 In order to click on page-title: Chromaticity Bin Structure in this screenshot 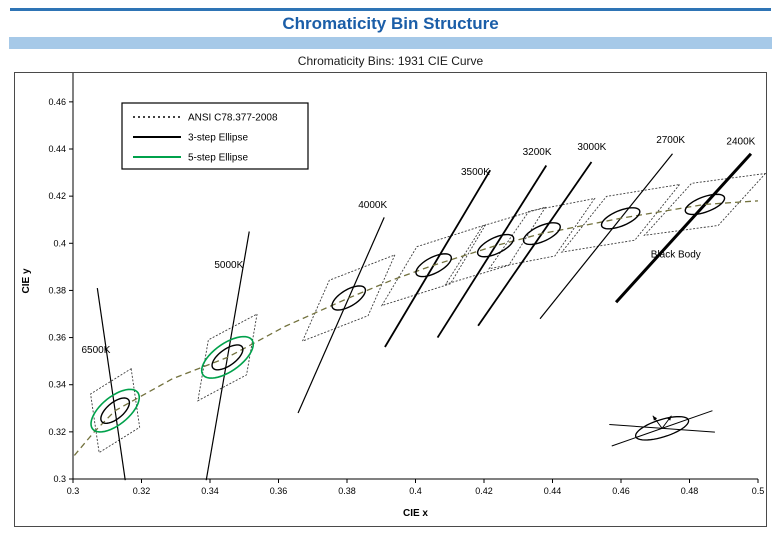, I will do `click(390, 23)`.